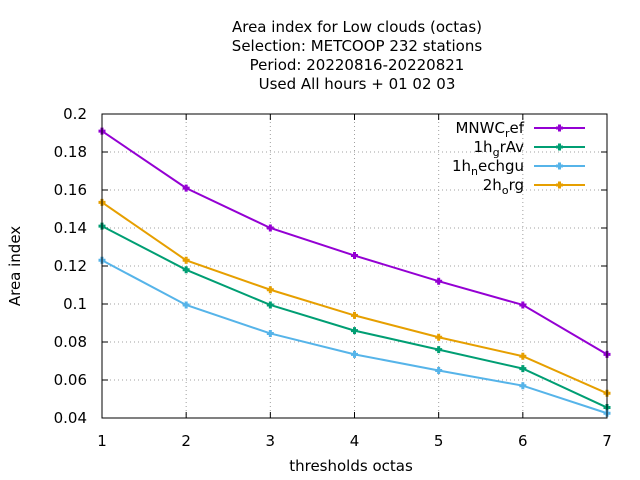 The image size is (640, 480). I want to click on x-axis-title: thresholds octas, so click(351, 466).